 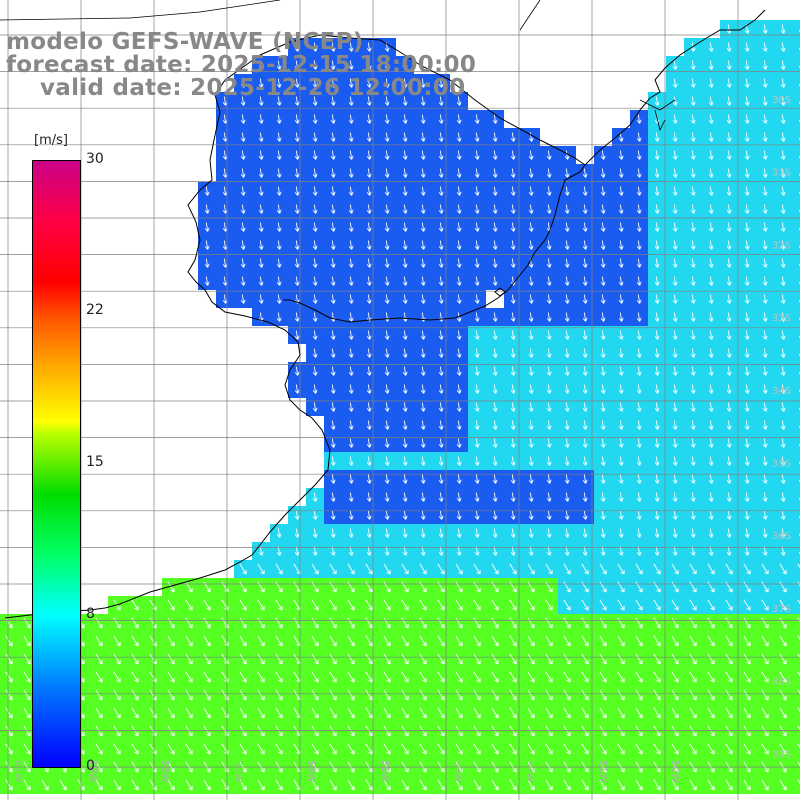 What do you see at coordinates (185, 42) in the screenshot?
I see `model-title: modelo GEFS-WAVE (NCEP)` at bounding box center [185, 42].